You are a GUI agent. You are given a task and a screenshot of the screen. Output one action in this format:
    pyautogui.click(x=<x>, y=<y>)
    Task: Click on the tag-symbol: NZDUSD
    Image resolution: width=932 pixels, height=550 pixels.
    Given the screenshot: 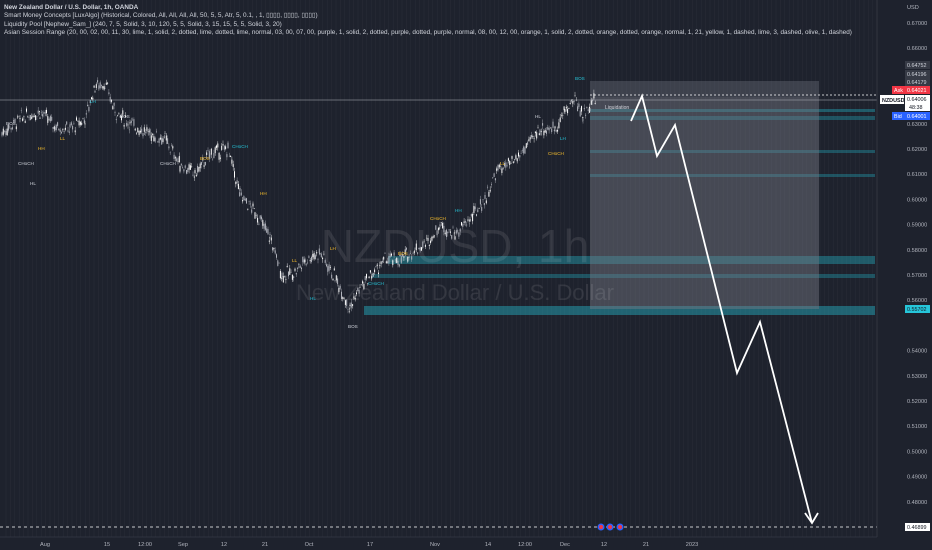 What is the action you would take?
    pyautogui.click(x=893, y=101)
    